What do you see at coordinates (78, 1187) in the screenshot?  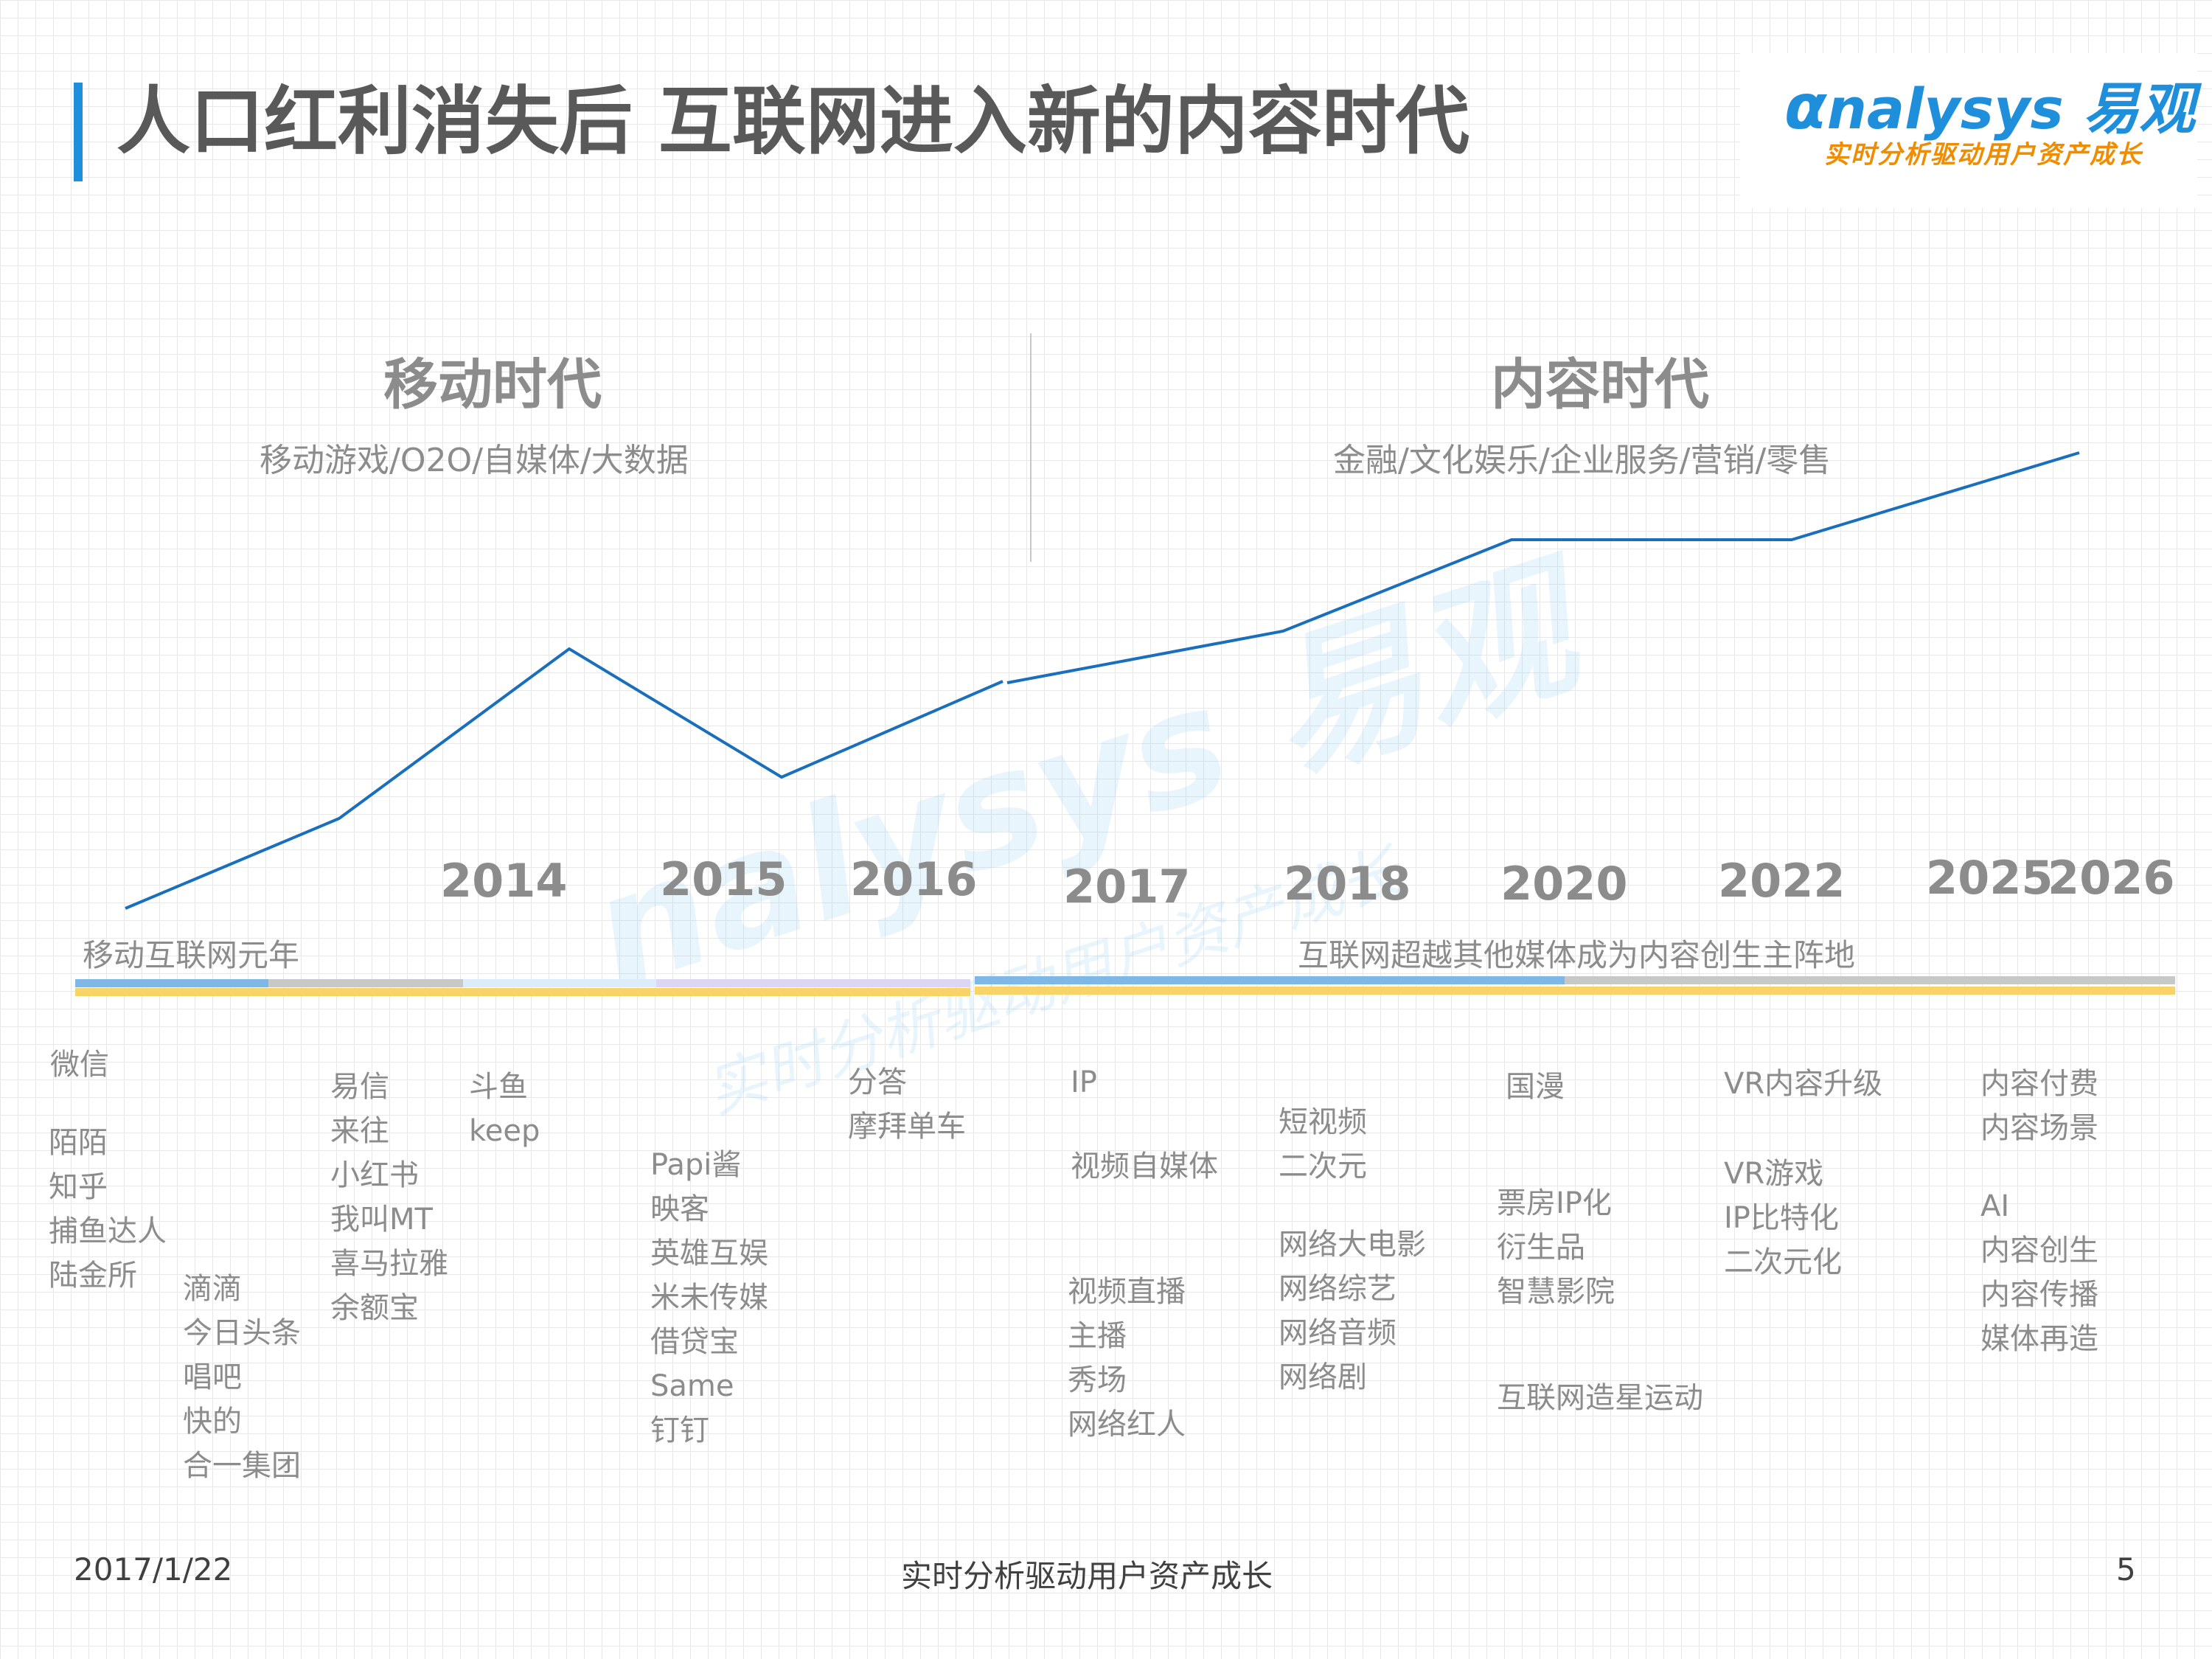 I see `list-item: 知乎` at bounding box center [78, 1187].